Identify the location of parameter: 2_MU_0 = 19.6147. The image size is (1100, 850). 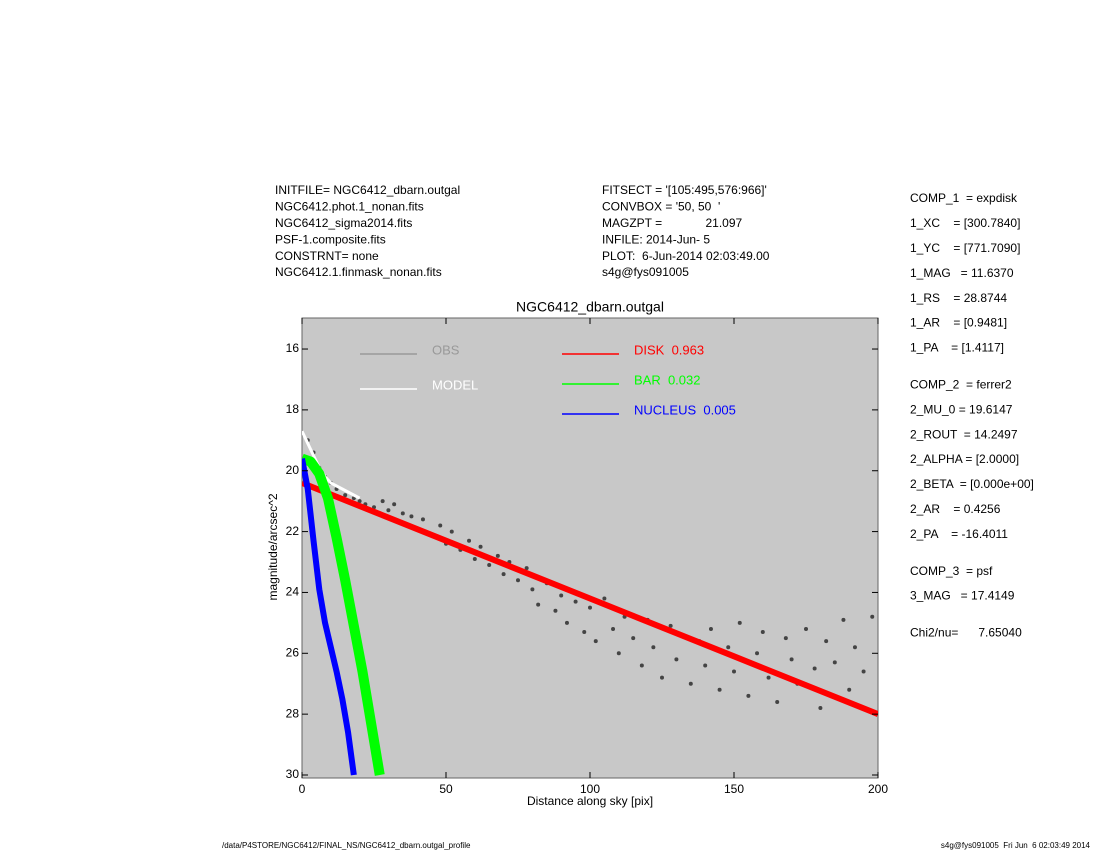
(961, 409).